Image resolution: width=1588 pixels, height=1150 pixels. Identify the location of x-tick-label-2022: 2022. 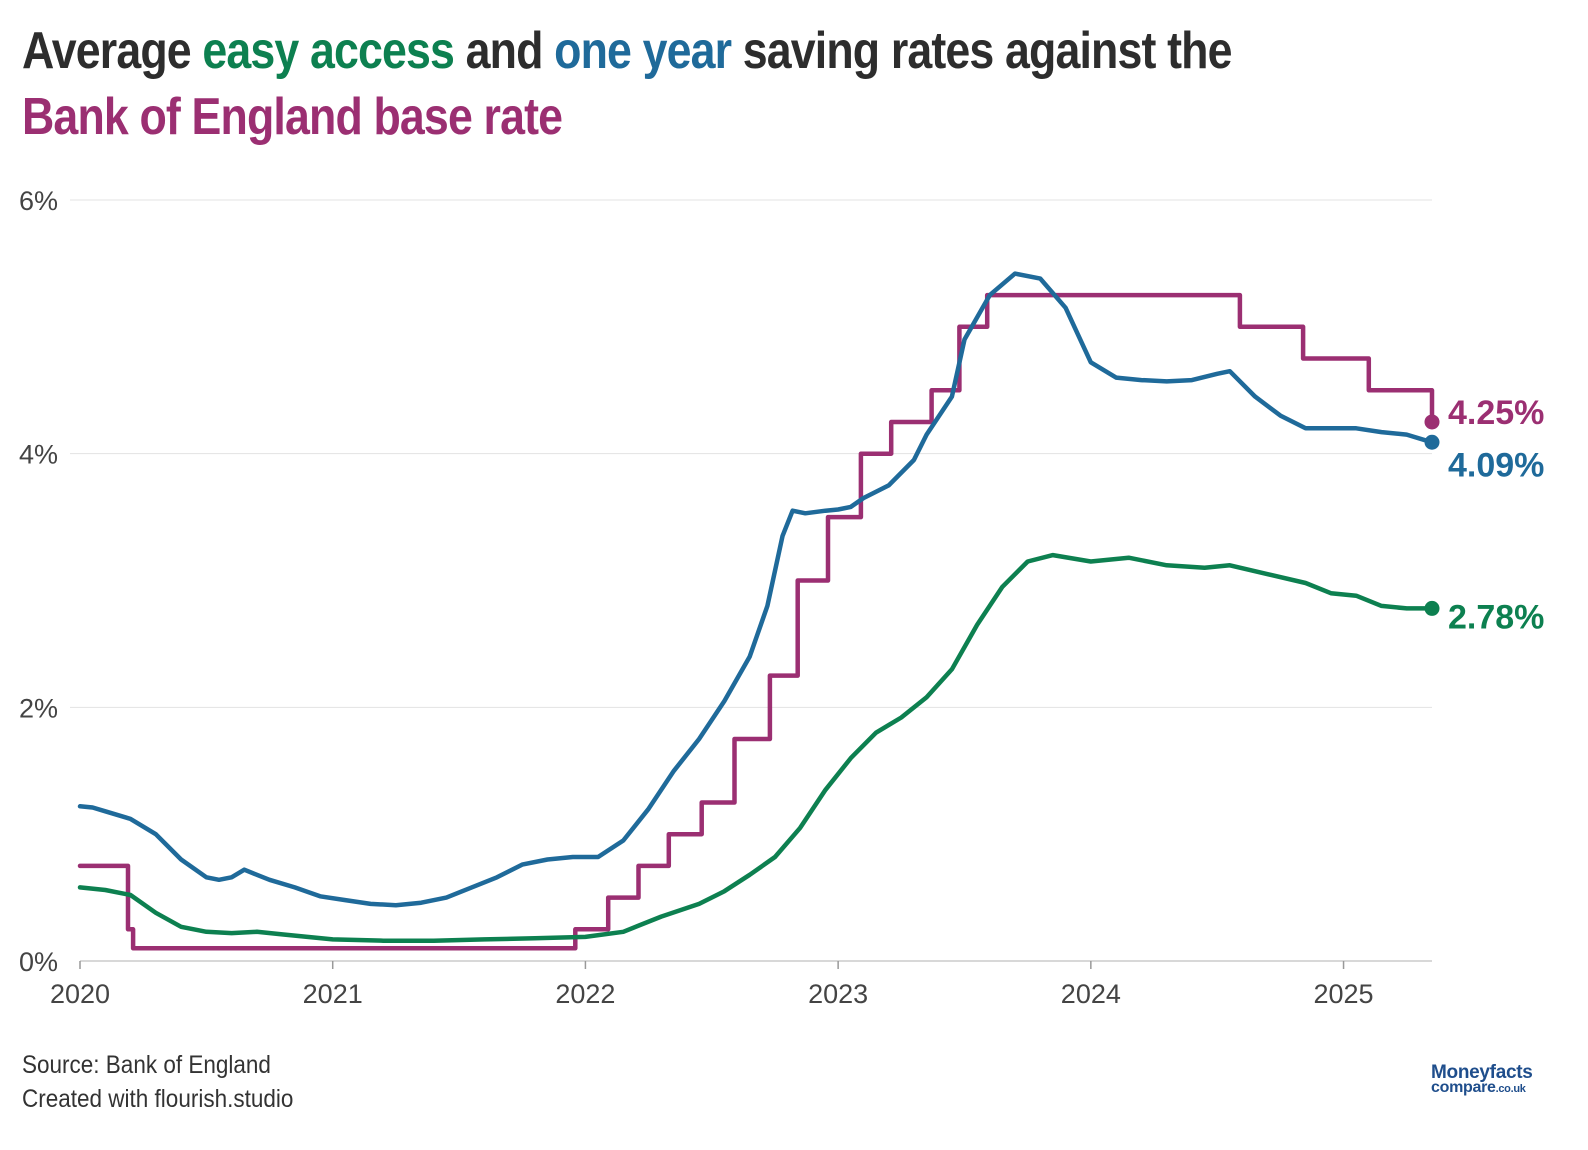
(585, 994).